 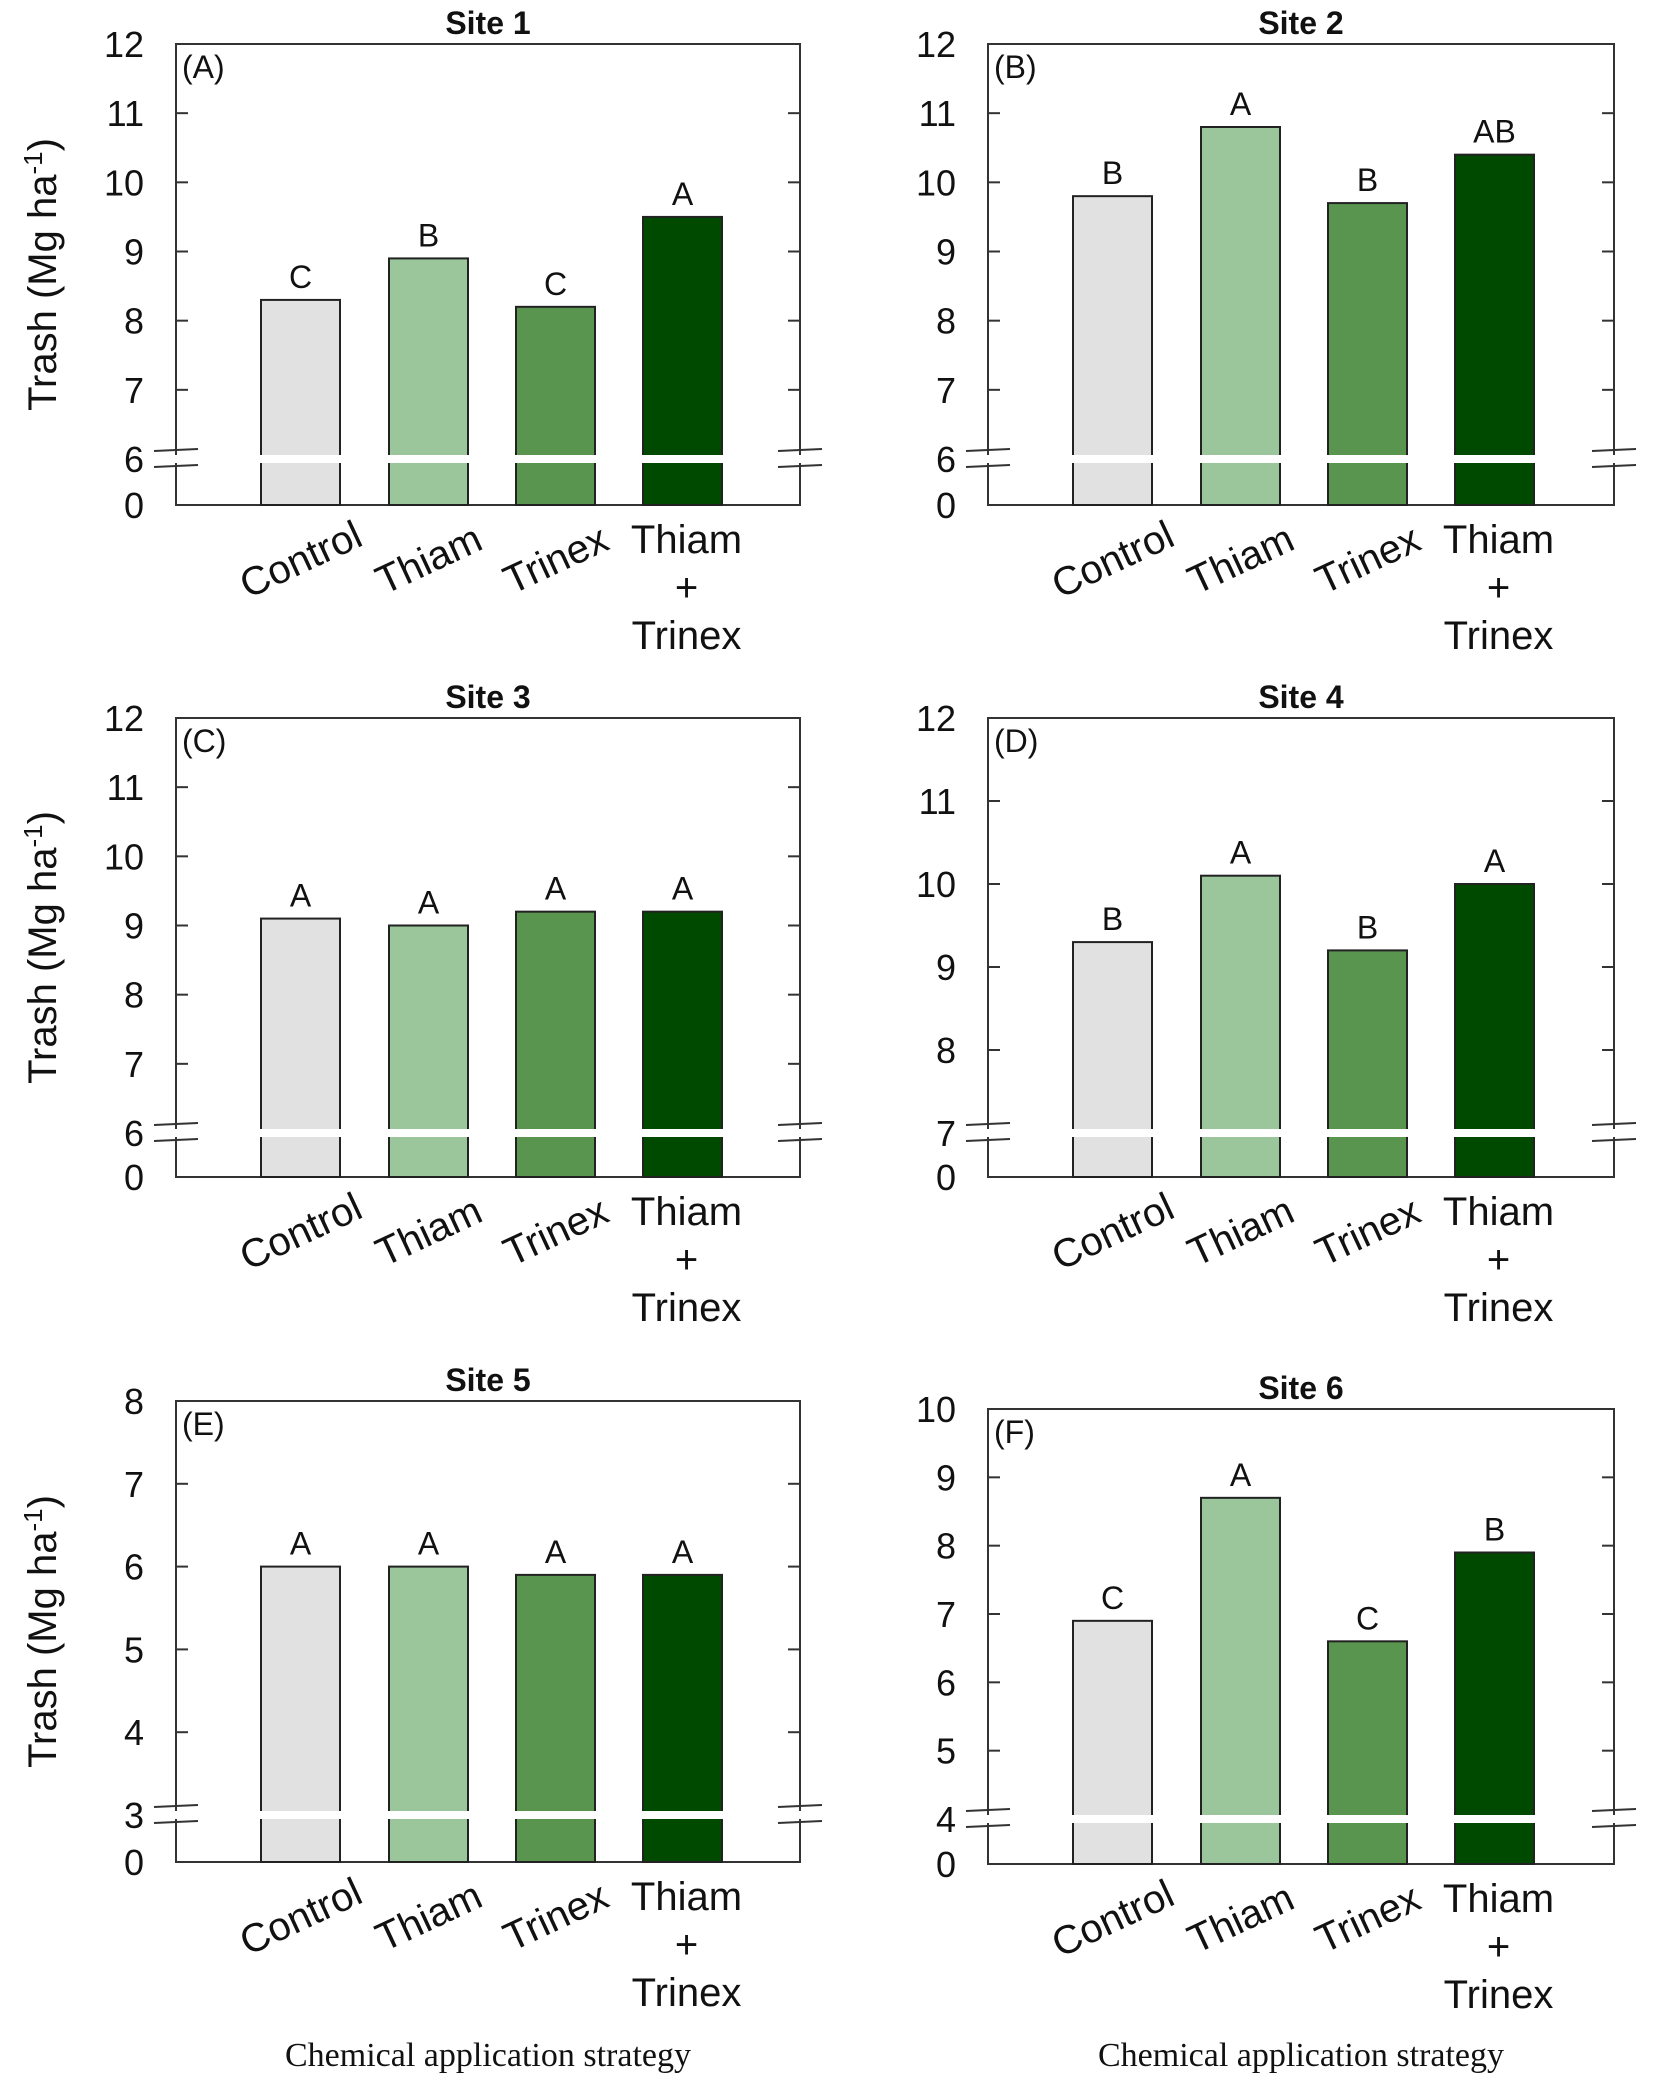 I want to click on y-tick-label: 5, so click(x=946, y=1751).